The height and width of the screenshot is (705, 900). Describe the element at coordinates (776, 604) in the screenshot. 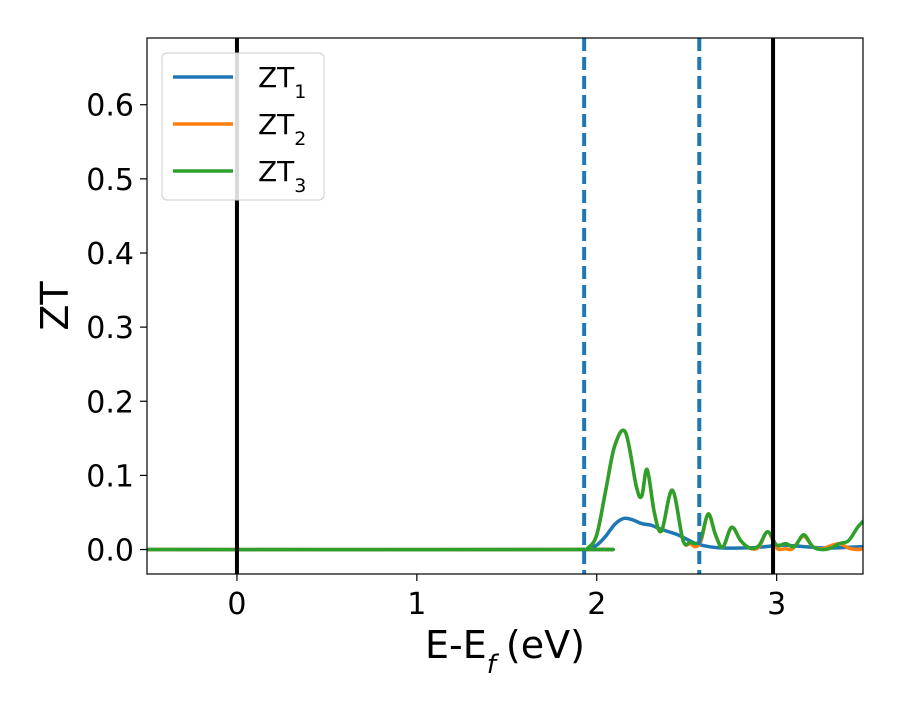

I see `x-tick-label: 3` at that location.